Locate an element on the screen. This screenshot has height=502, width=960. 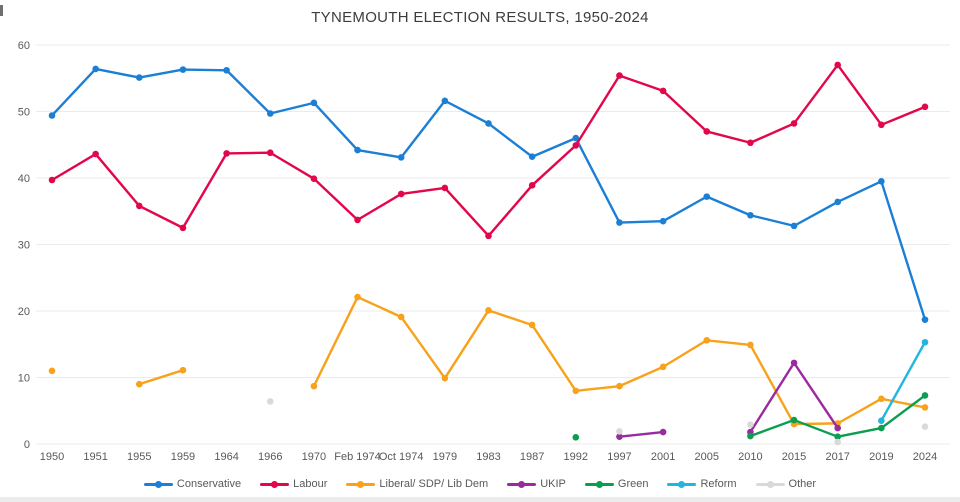
x-tick-label: 2024 is located at coordinates (925, 457).